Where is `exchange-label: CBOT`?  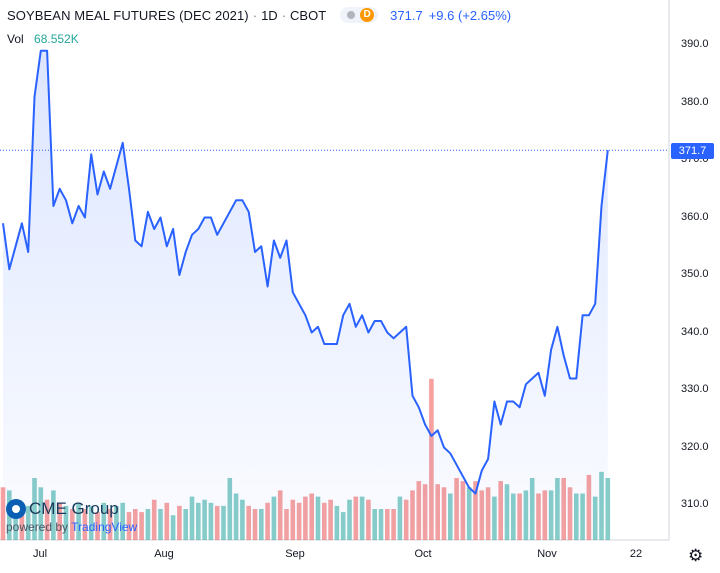 exchange-label: CBOT is located at coordinates (308, 15).